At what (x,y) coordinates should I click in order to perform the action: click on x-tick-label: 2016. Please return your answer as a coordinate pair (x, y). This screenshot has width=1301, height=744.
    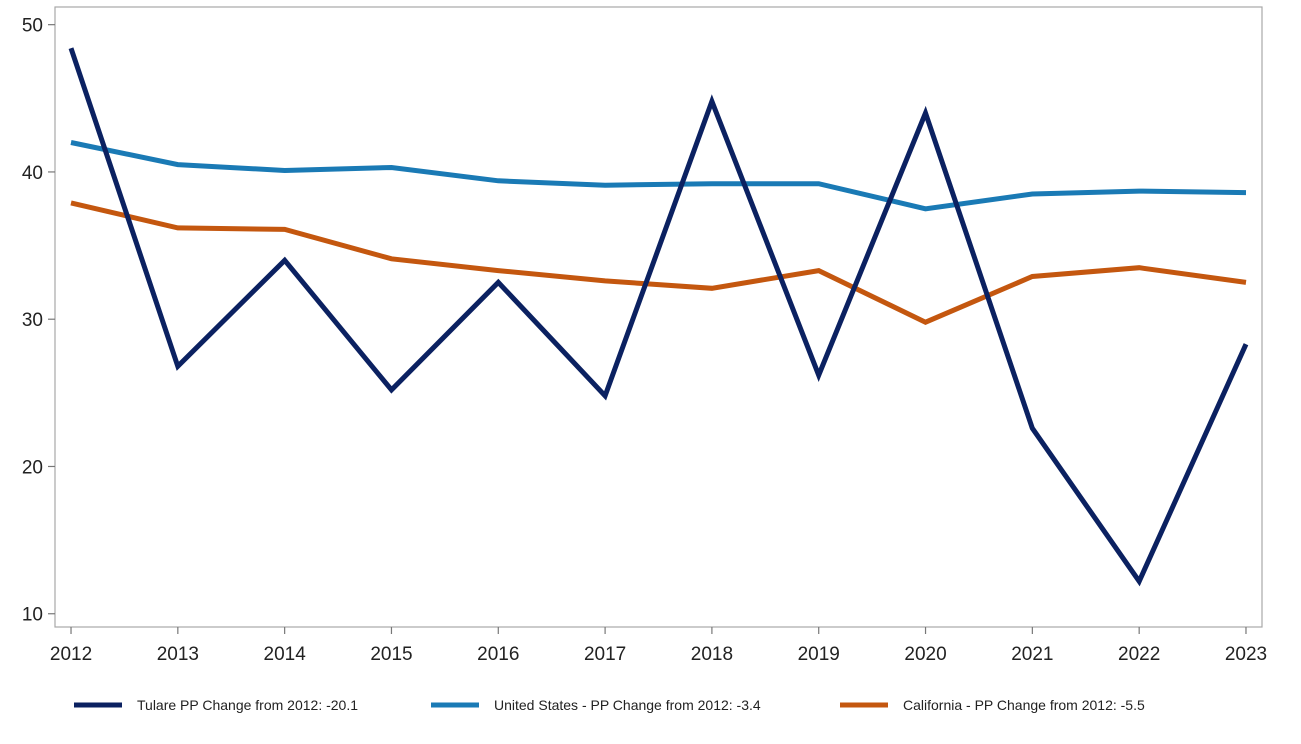
    Looking at the image, I should click on (498, 654).